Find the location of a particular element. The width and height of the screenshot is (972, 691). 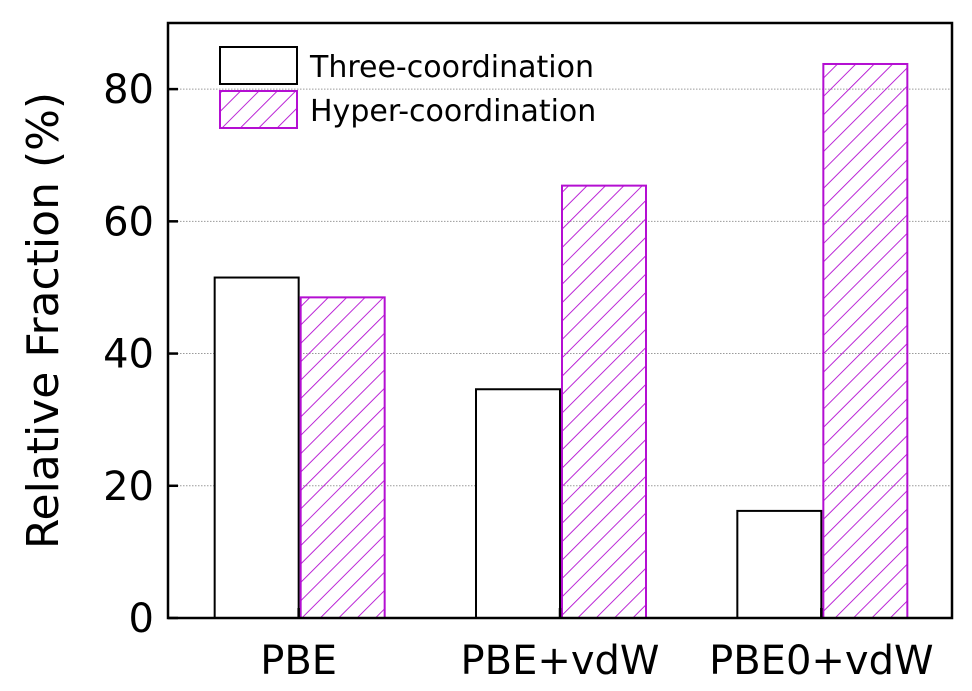

y-tick-label: 40 is located at coordinates (128, 355).